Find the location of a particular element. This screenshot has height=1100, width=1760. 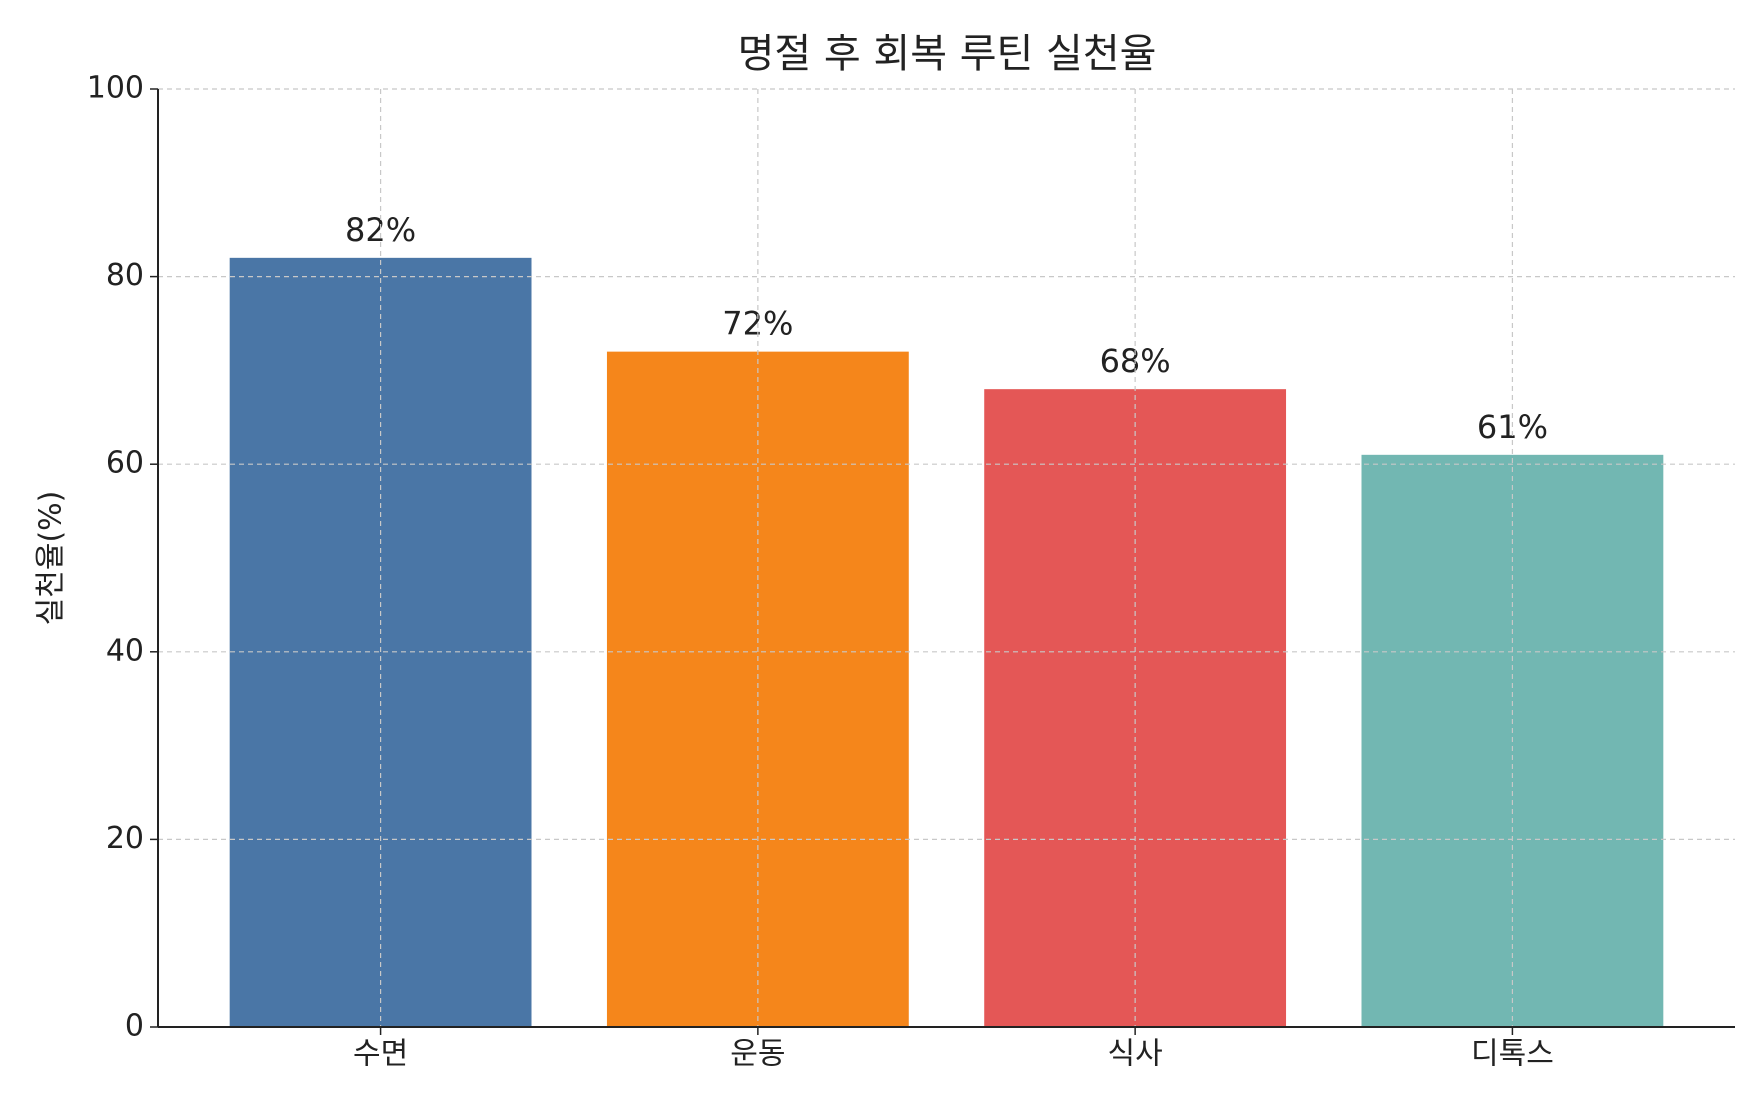

y-tick-label: 0 is located at coordinates (134, 1026).